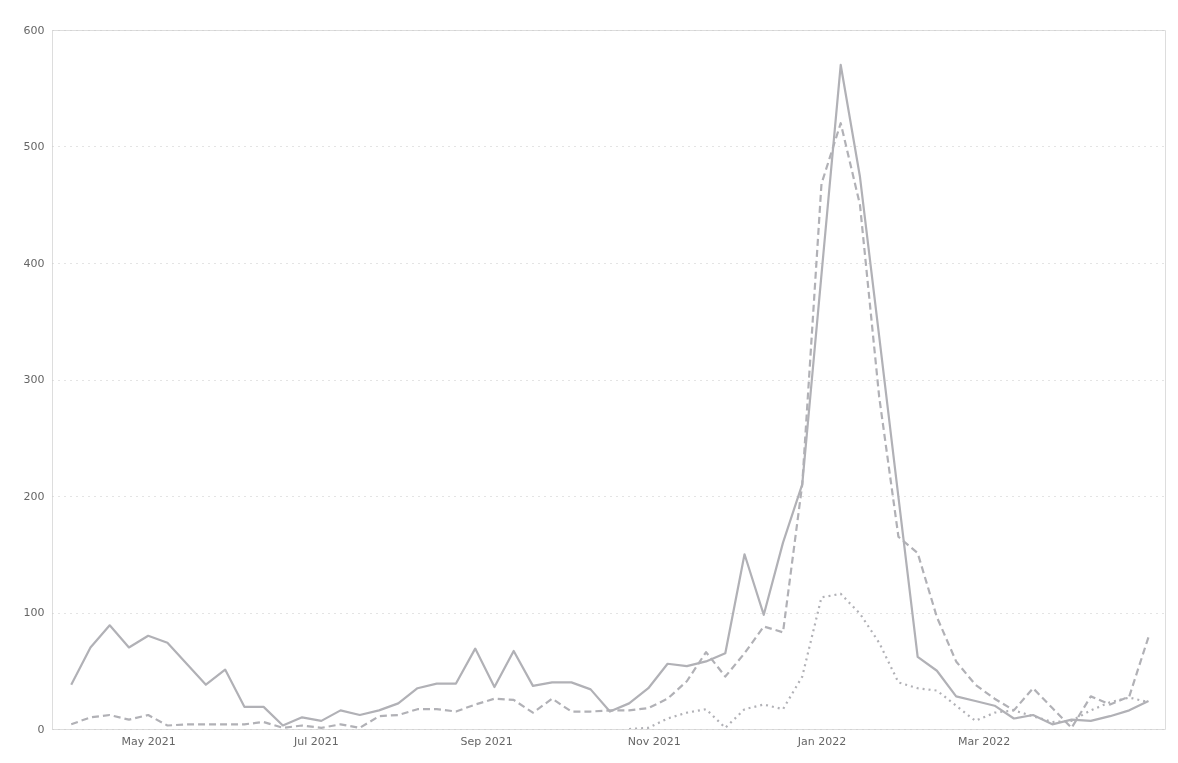 The height and width of the screenshot is (763, 1178). I want to click on x-tick-label: Nov 2021, so click(654, 741).